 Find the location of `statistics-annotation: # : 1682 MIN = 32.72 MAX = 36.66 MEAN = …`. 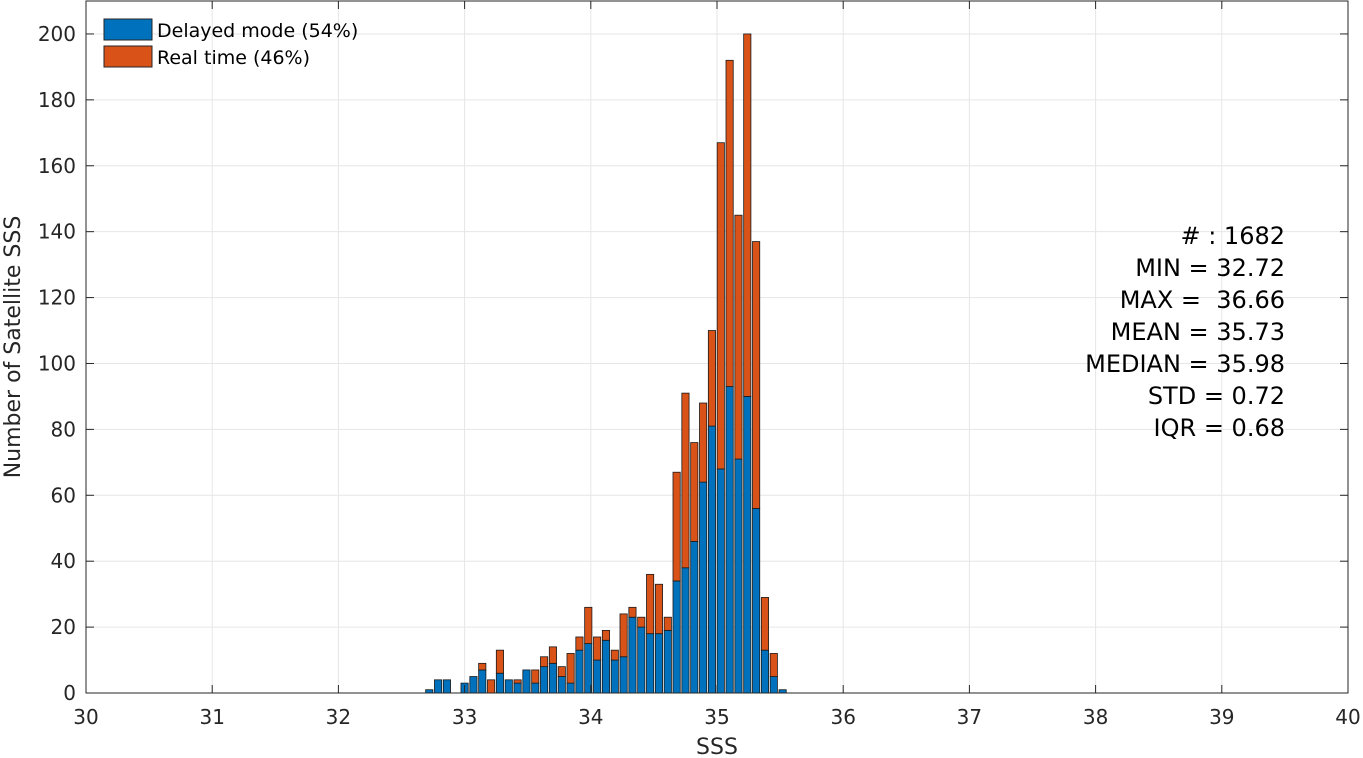

statistics-annotation: # : 1682 MIN = 32.72 MAX = 36.66 MEAN = … is located at coordinates (1185, 332).